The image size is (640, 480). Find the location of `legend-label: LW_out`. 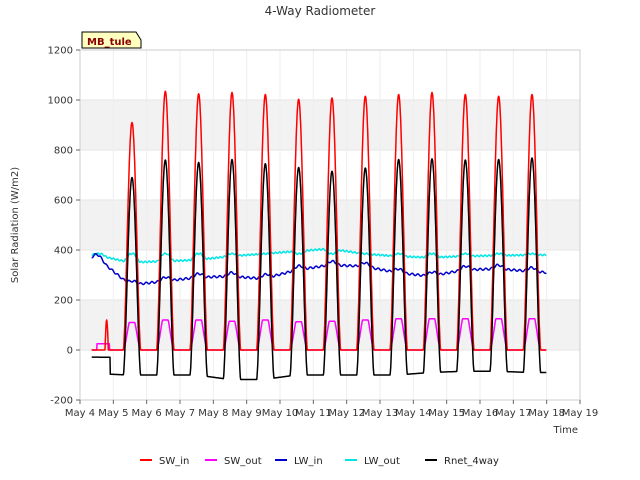

legend-label: LW_out is located at coordinates (382, 461).